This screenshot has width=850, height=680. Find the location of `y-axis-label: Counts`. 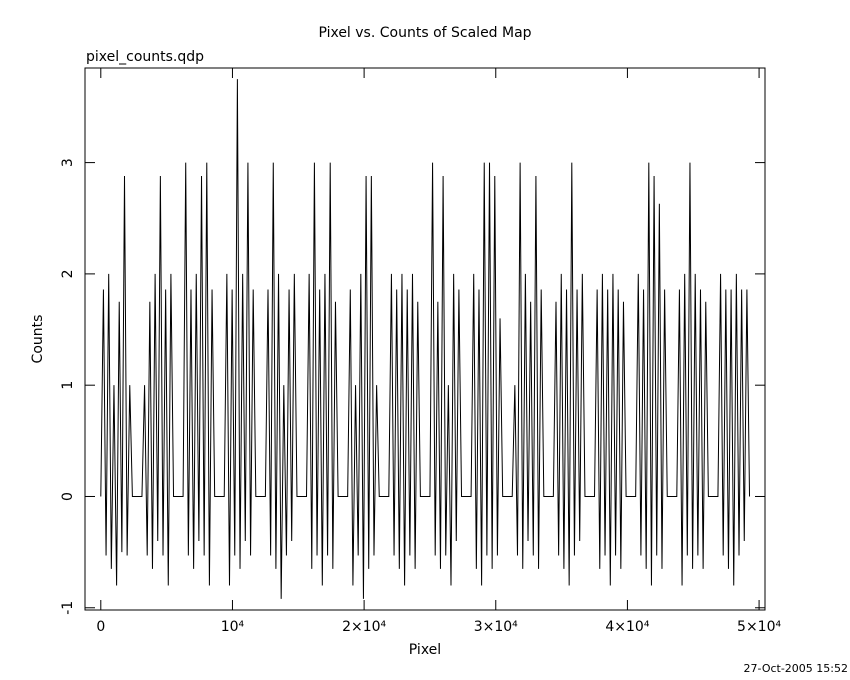

y-axis-label: Counts is located at coordinates (38, 339).